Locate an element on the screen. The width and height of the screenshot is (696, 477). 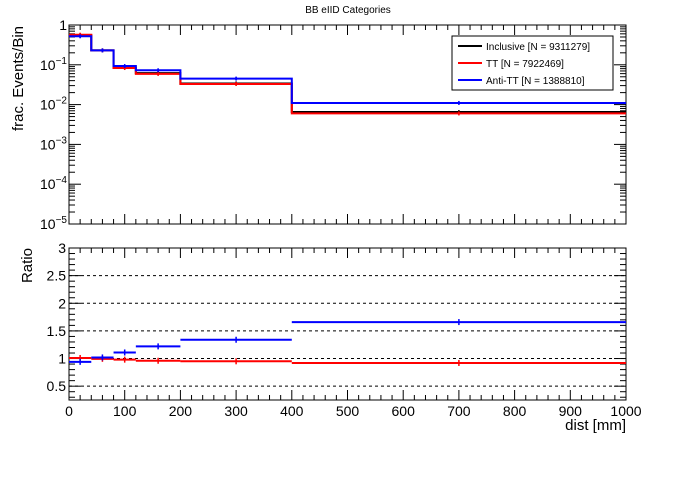
ratio-ytick-label: 1.5 is located at coordinates (57, 331).